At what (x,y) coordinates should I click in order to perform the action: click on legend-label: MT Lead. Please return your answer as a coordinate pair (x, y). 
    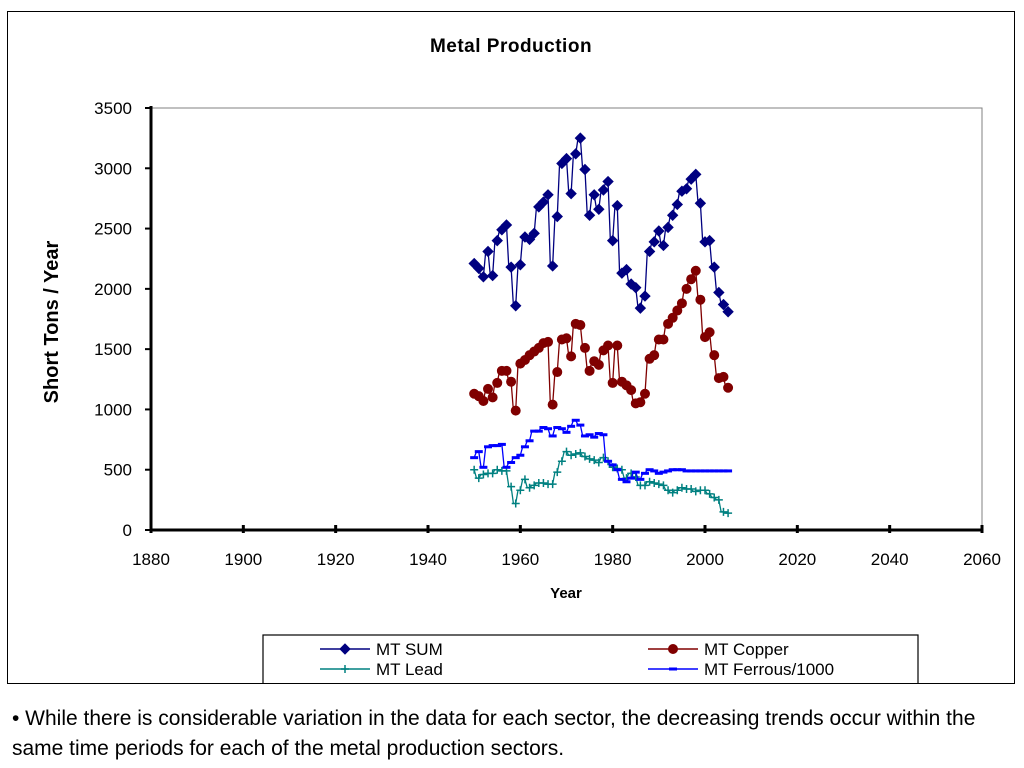
    Looking at the image, I should click on (409, 669).